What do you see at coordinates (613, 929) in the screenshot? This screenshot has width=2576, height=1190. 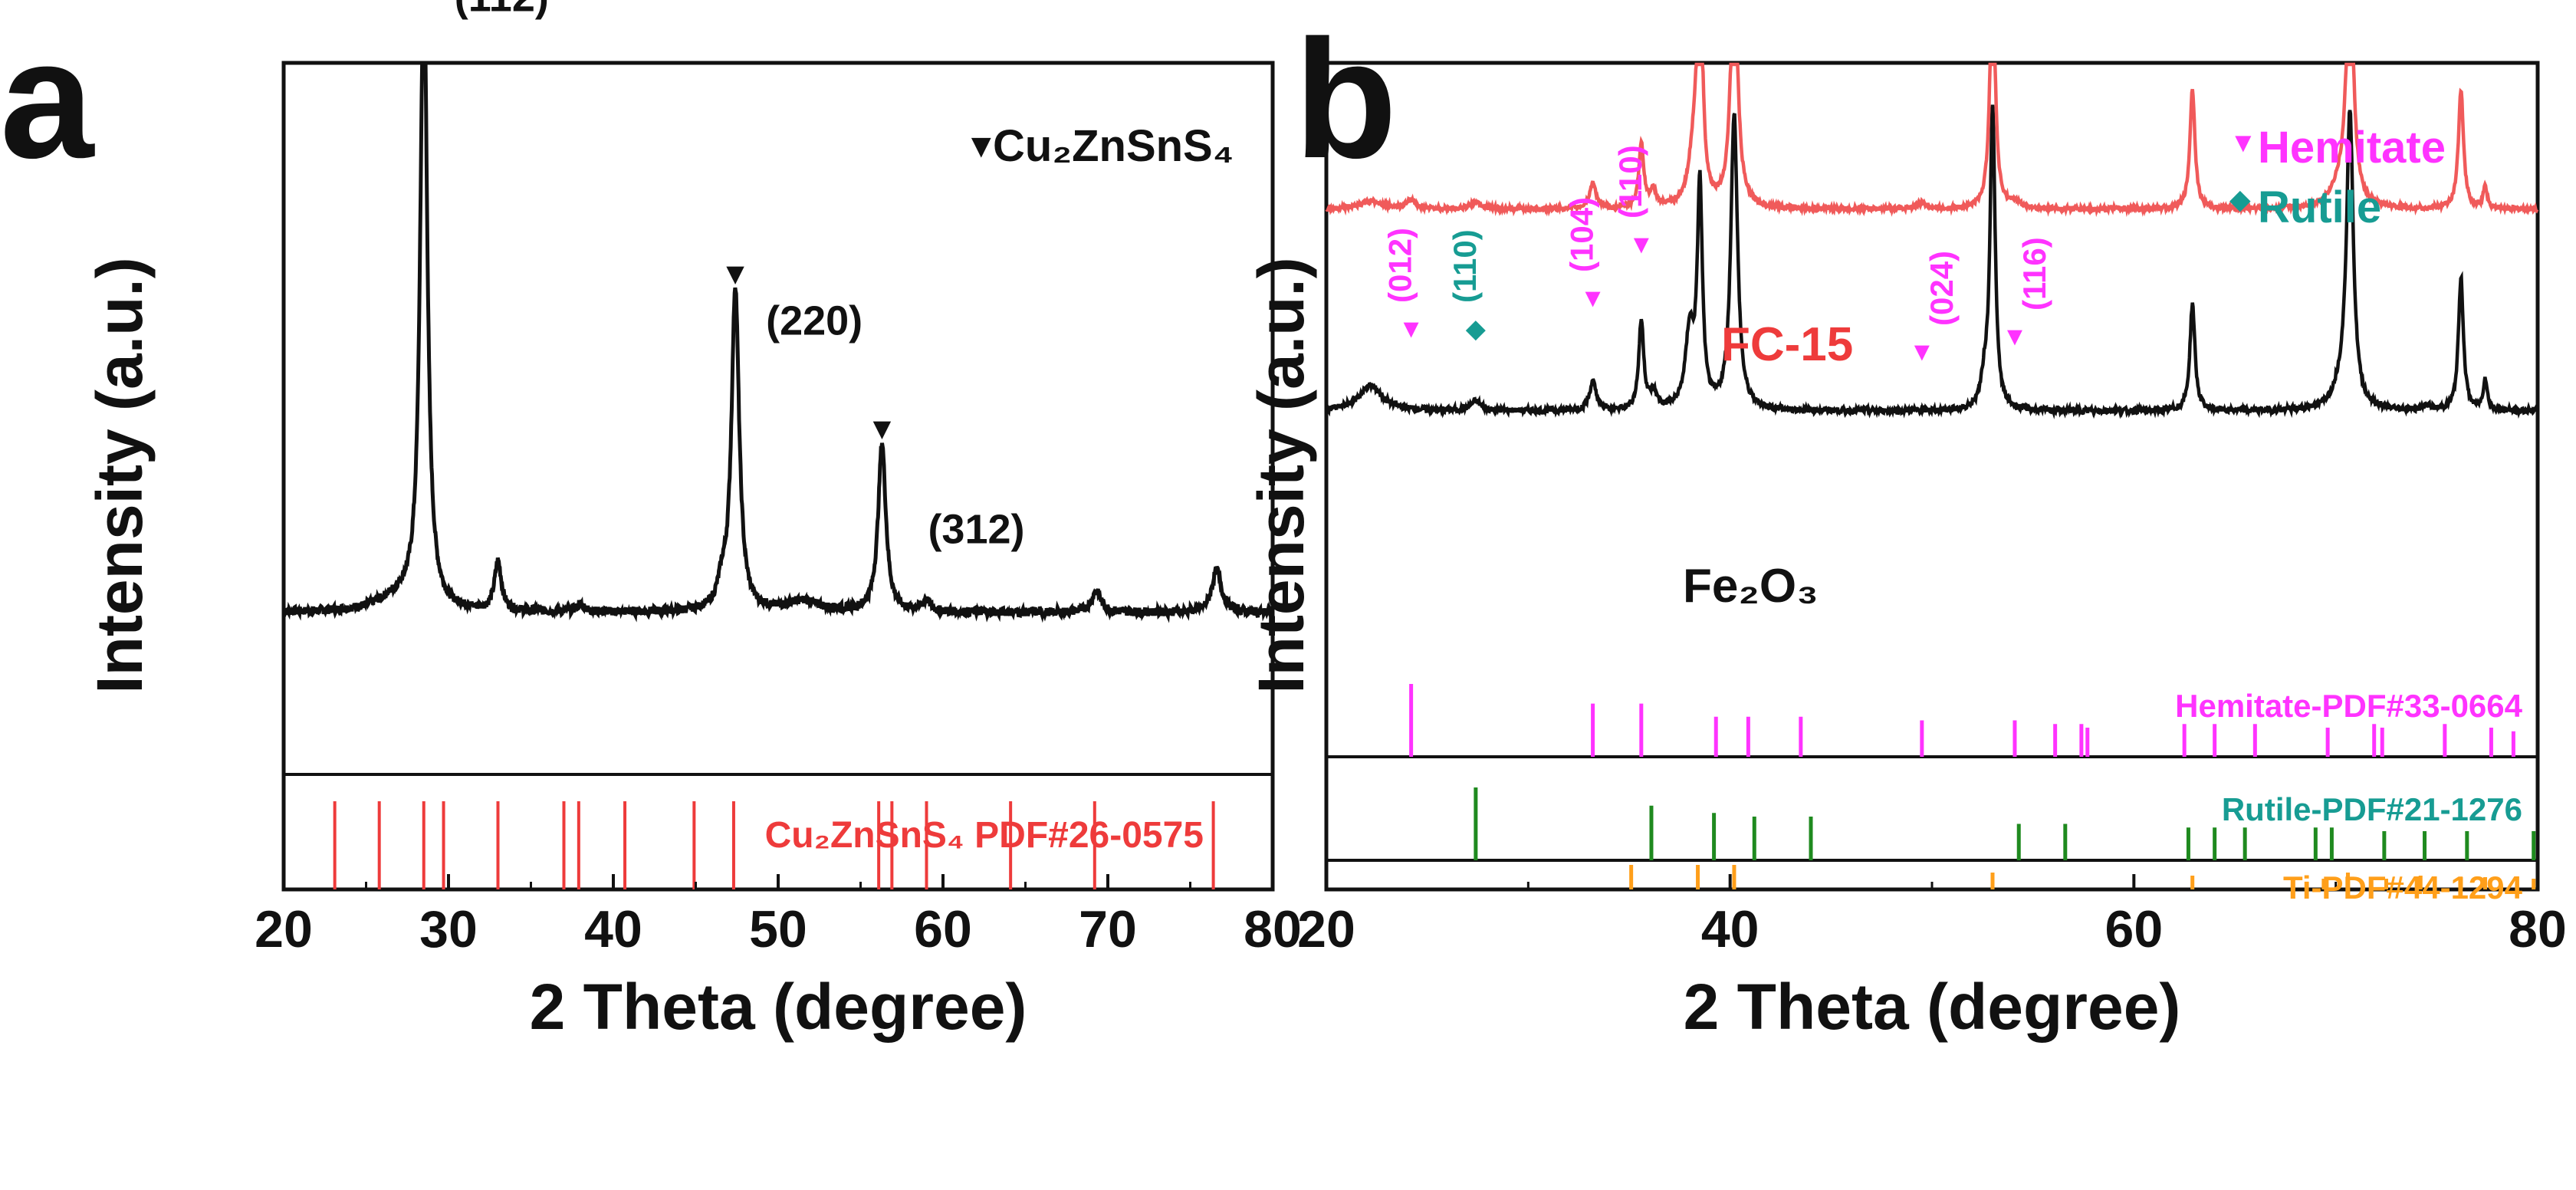 I see `panel-a-tick-label: 40` at bounding box center [613, 929].